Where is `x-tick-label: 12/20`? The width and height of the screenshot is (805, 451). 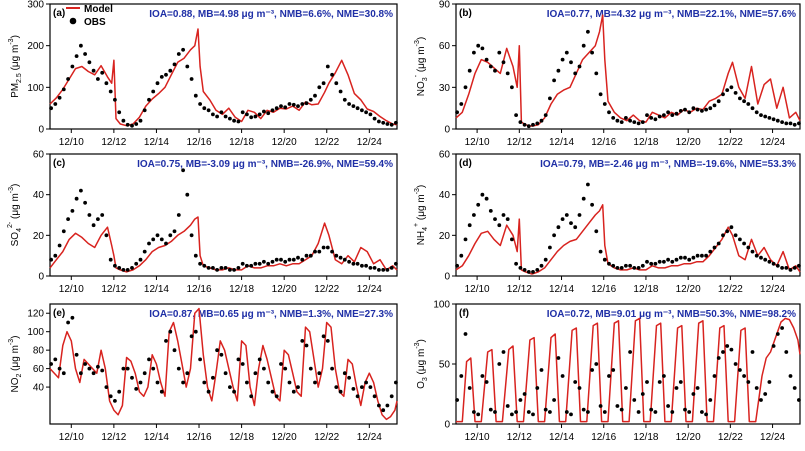 x-tick-label: 12/20 is located at coordinates (688, 289).